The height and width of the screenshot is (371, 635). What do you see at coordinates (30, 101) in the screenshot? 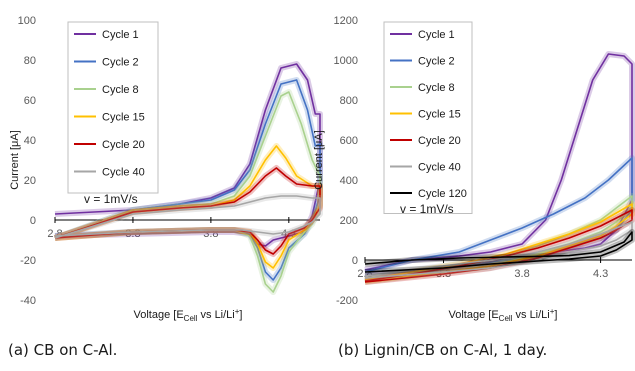
I see `y-tick-label: 60` at bounding box center [30, 101].